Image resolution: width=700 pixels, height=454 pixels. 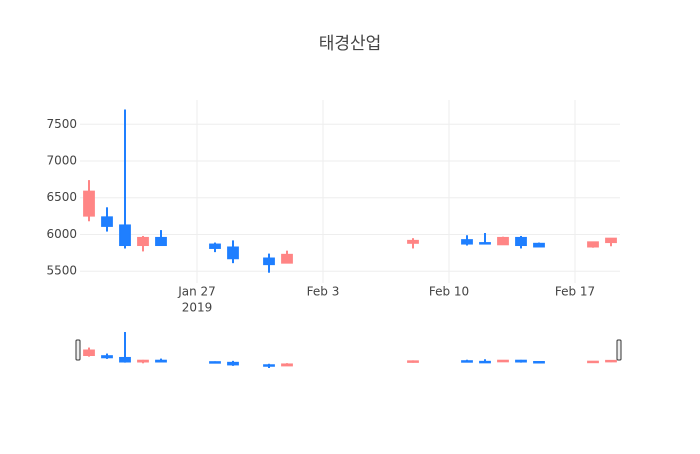 What do you see at coordinates (196, 292) in the screenshot?
I see `x-tick-label: Jan 27` at bounding box center [196, 292].